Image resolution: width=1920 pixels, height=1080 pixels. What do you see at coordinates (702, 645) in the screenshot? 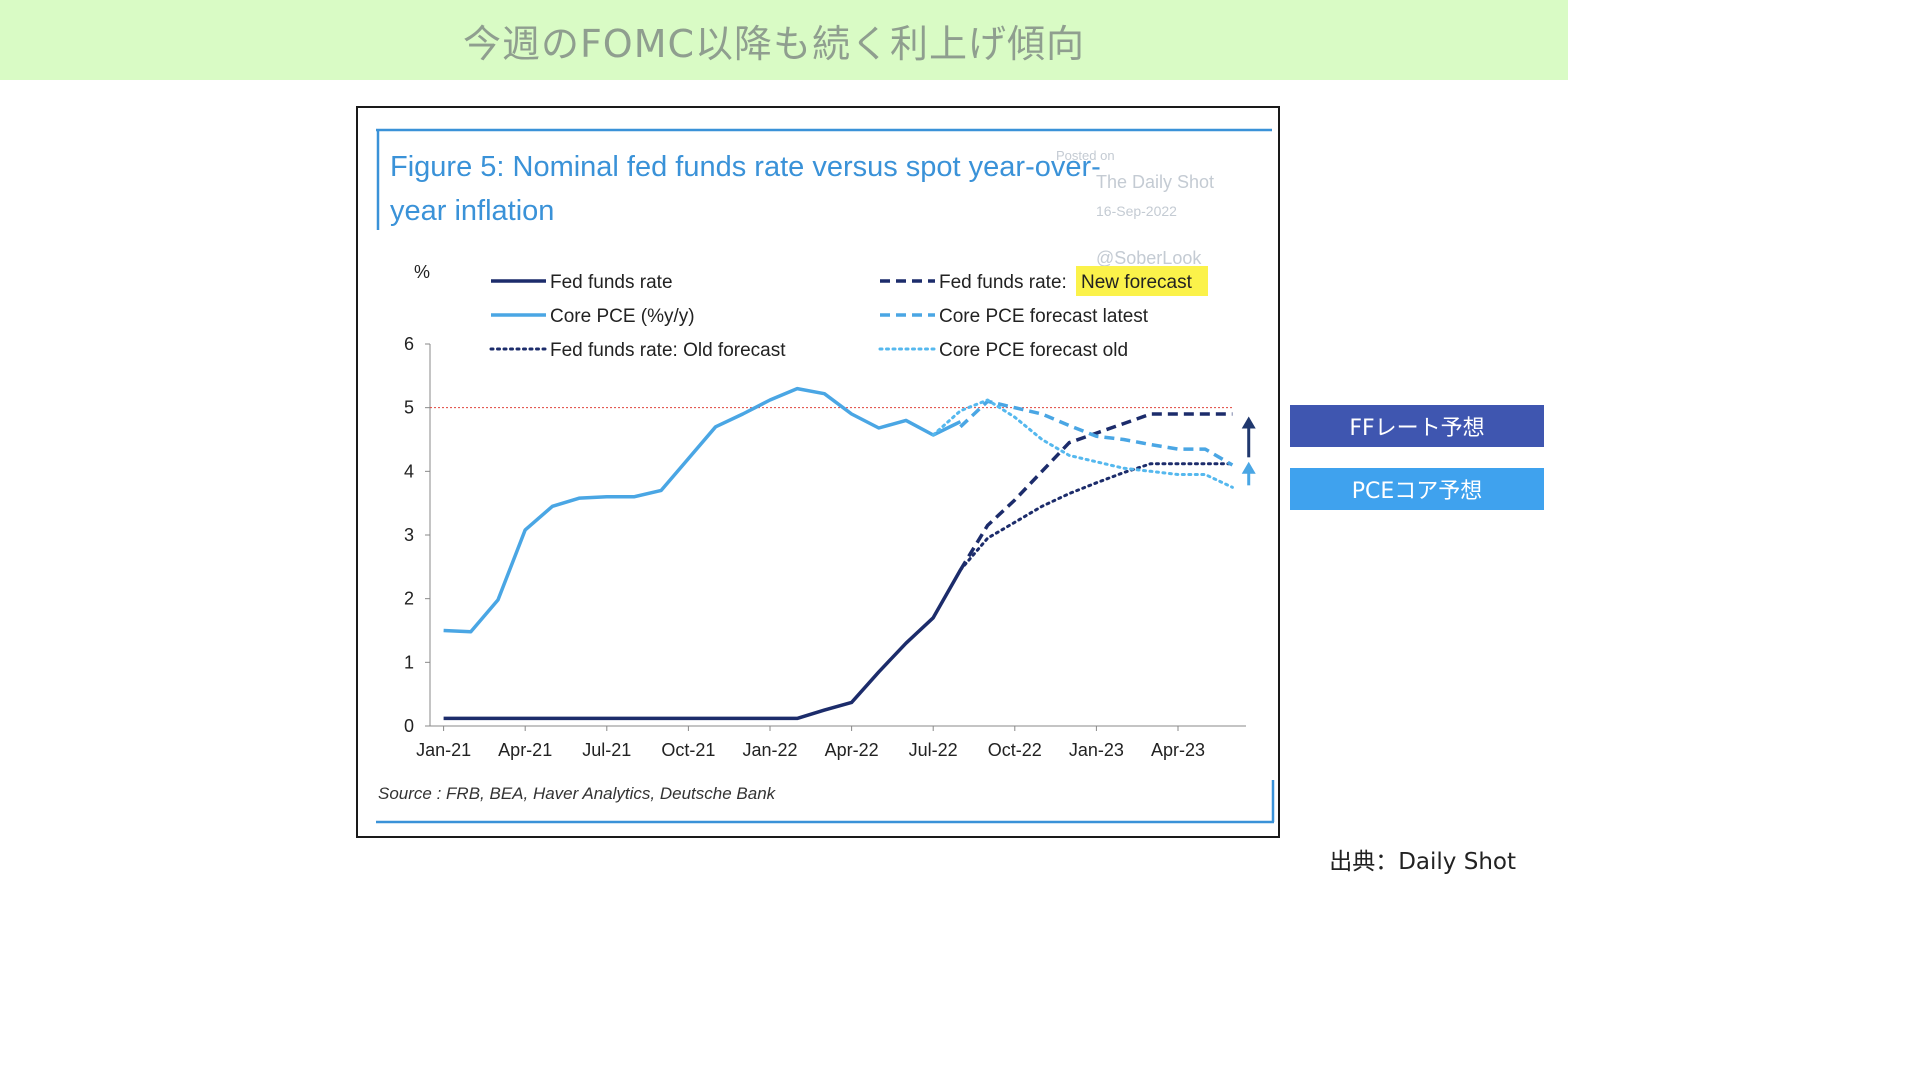
I see `series-fed` at bounding box center [702, 645].